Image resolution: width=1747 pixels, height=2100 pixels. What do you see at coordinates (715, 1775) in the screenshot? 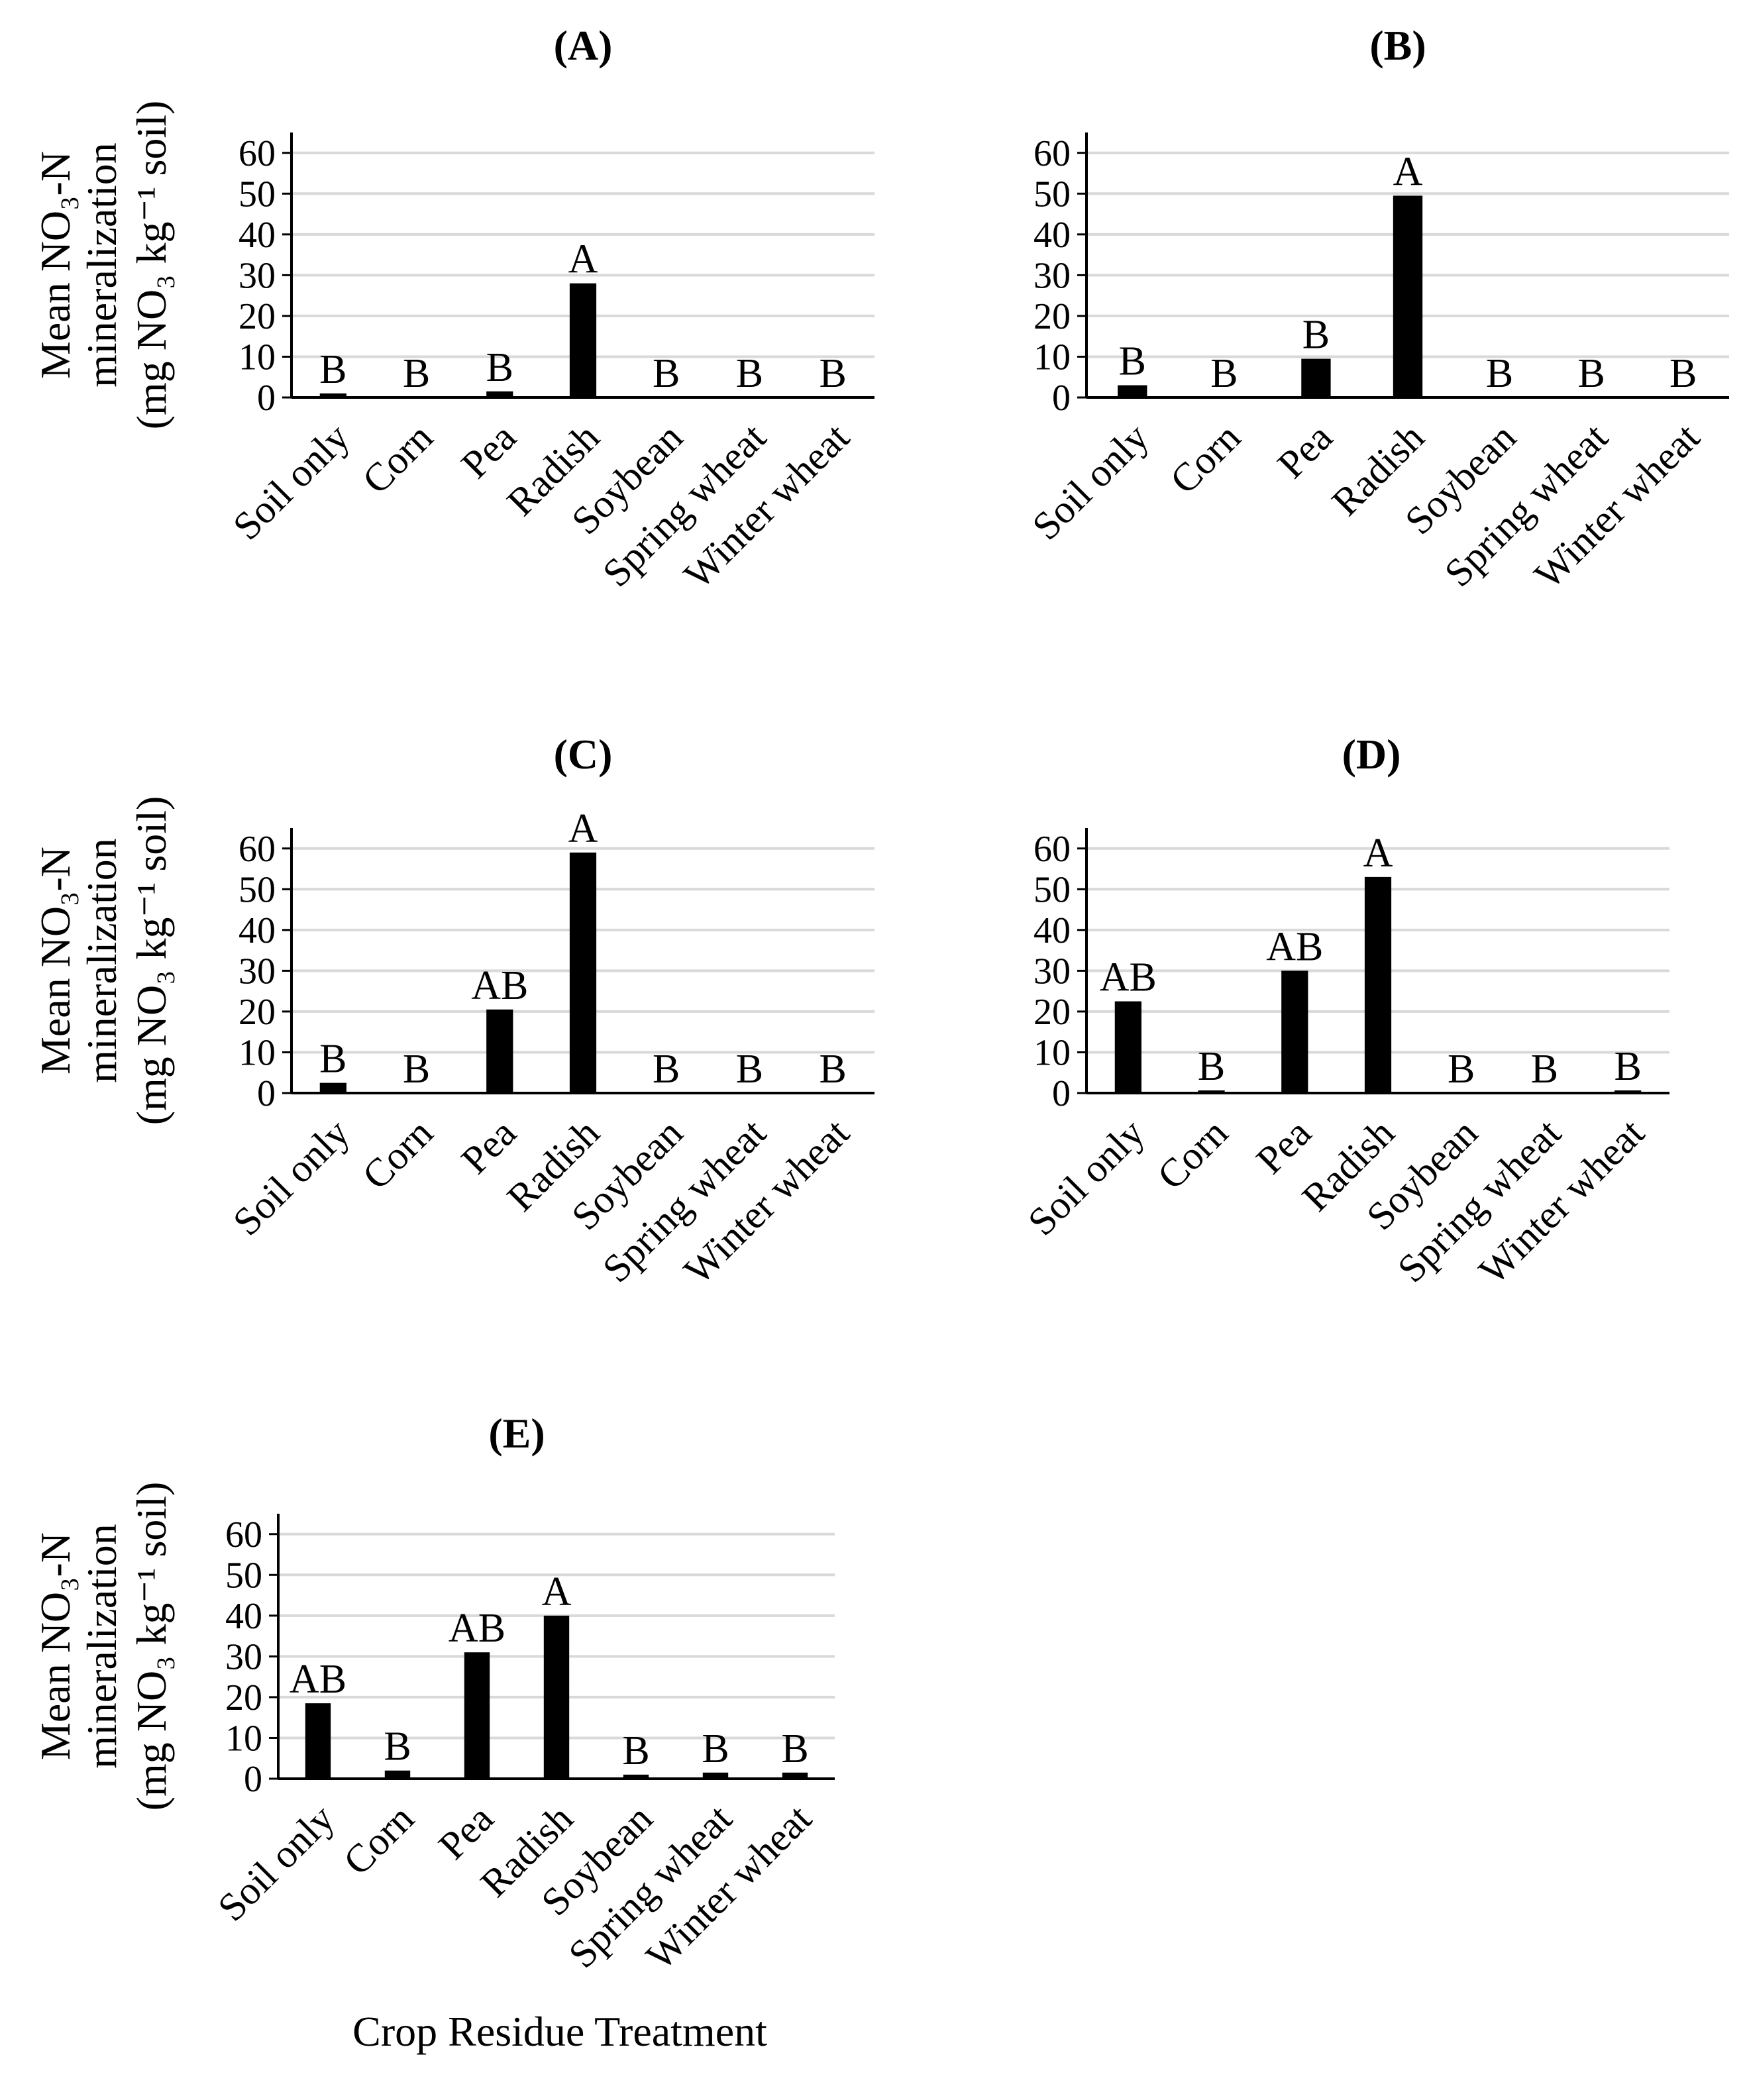
I see `bar-spring-wheat` at bounding box center [715, 1775].